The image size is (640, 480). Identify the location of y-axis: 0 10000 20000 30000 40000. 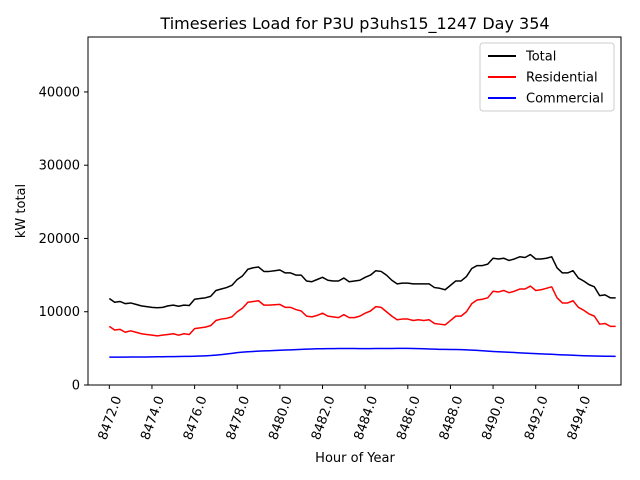
(63, 239).